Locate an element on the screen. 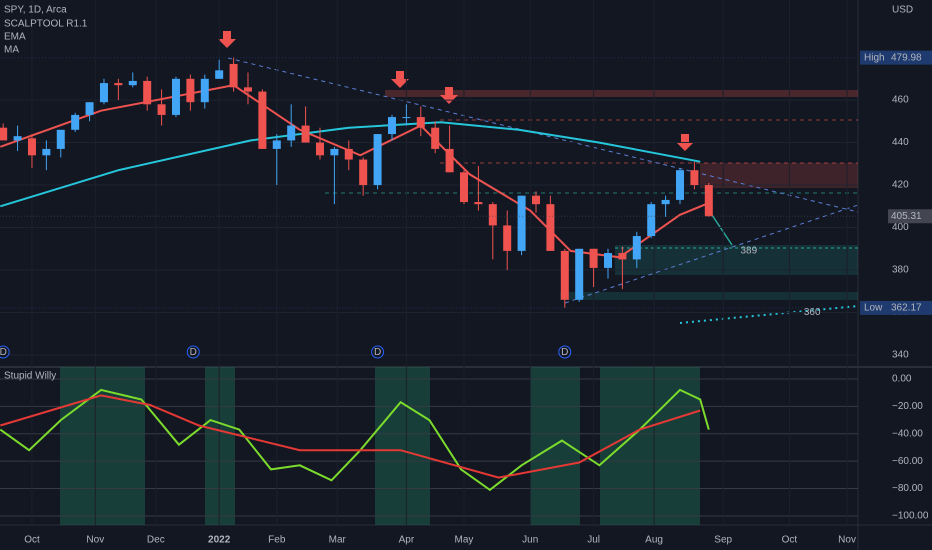 This screenshot has height=550, width=932. y-tick-label: 400 is located at coordinates (900, 227).